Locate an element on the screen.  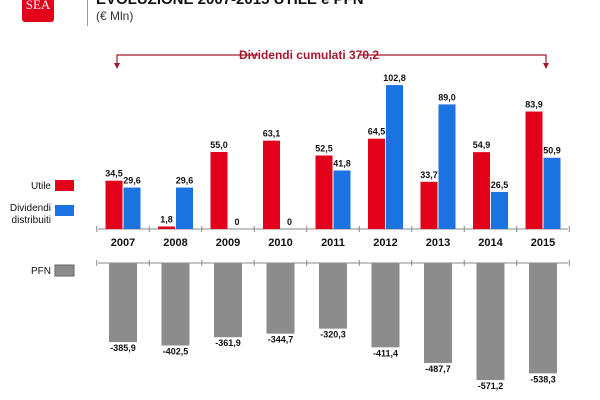
header-divider is located at coordinates (87, 13).